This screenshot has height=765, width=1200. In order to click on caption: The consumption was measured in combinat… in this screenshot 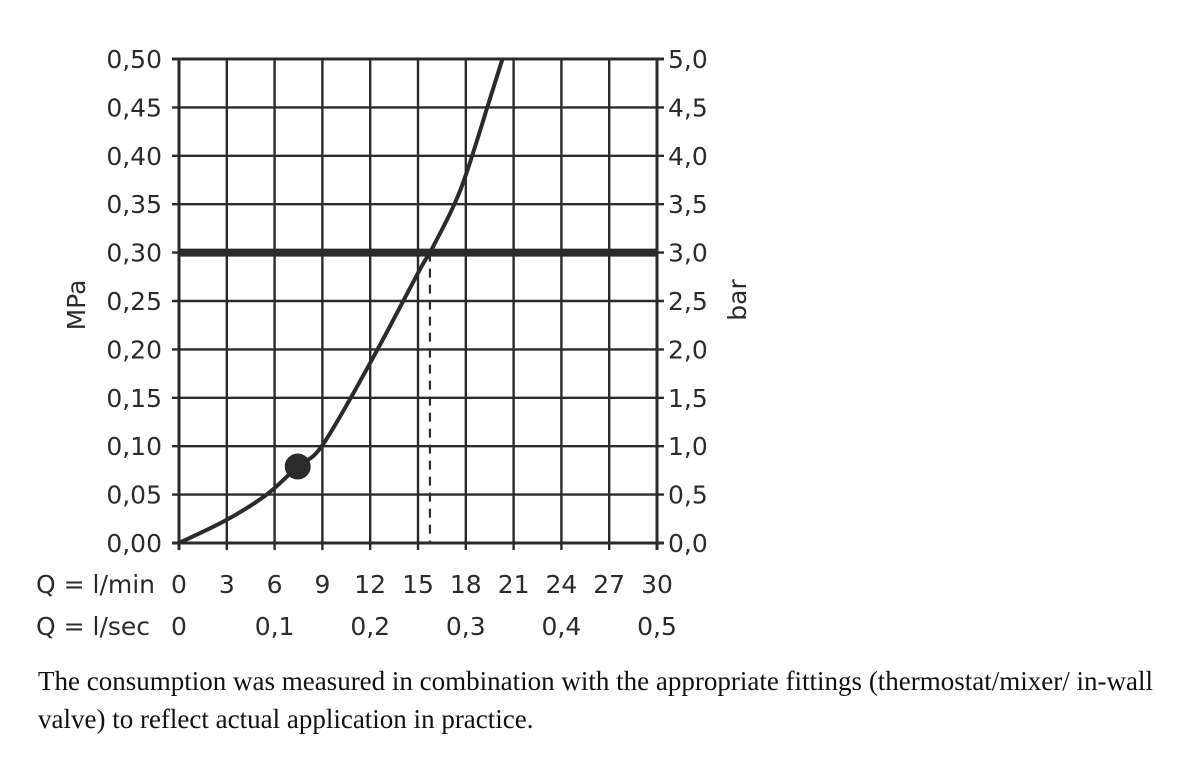, I will do `click(595, 700)`.